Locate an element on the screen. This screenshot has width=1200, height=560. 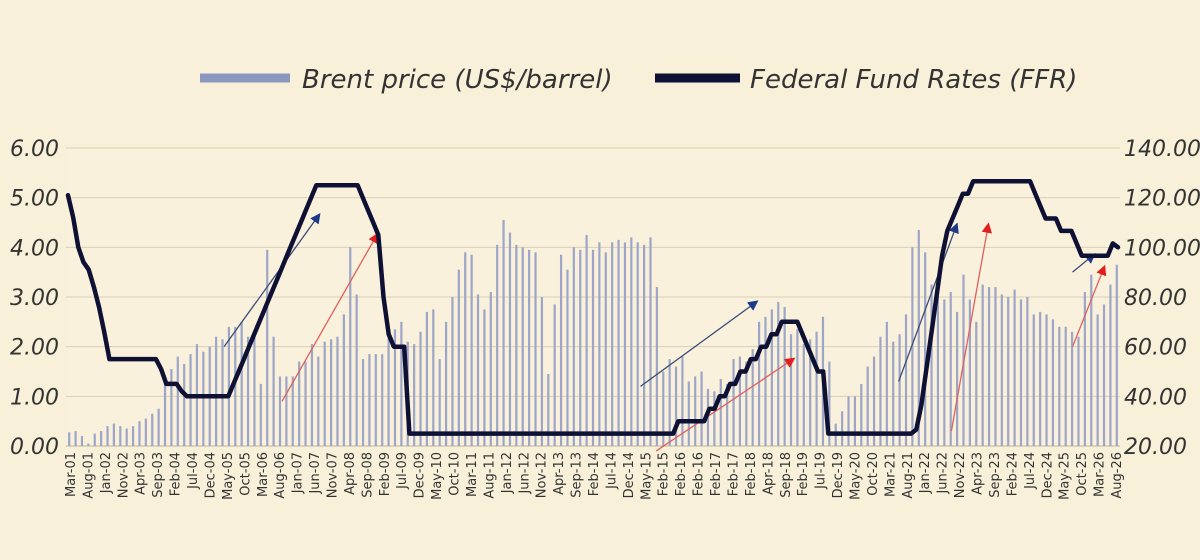
x-tick-label: Apr-18 is located at coordinates (768, 473).